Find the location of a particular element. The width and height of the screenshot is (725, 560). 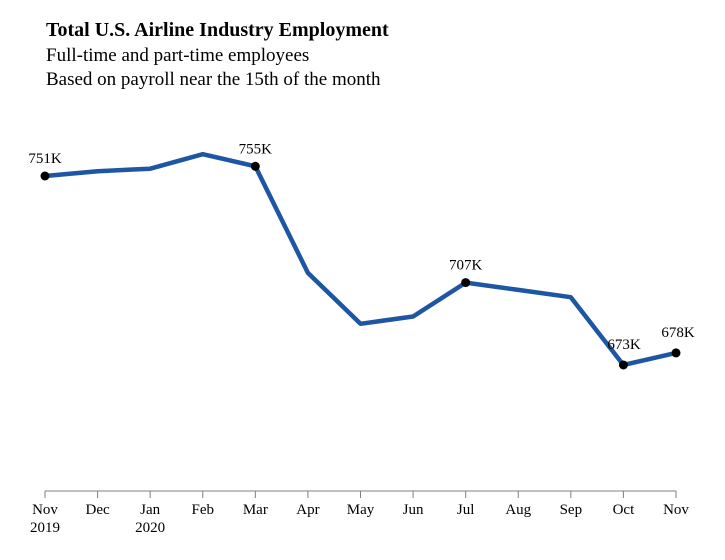

x-axis-tick-label: Dec is located at coordinates (98, 510).